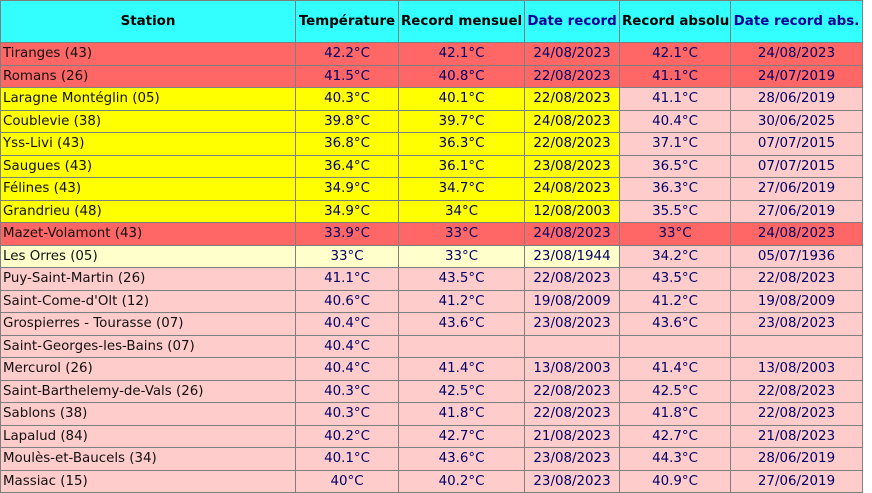  What do you see at coordinates (675, 414) in the screenshot?
I see `cell-record-absolu: 41.8°C` at bounding box center [675, 414].